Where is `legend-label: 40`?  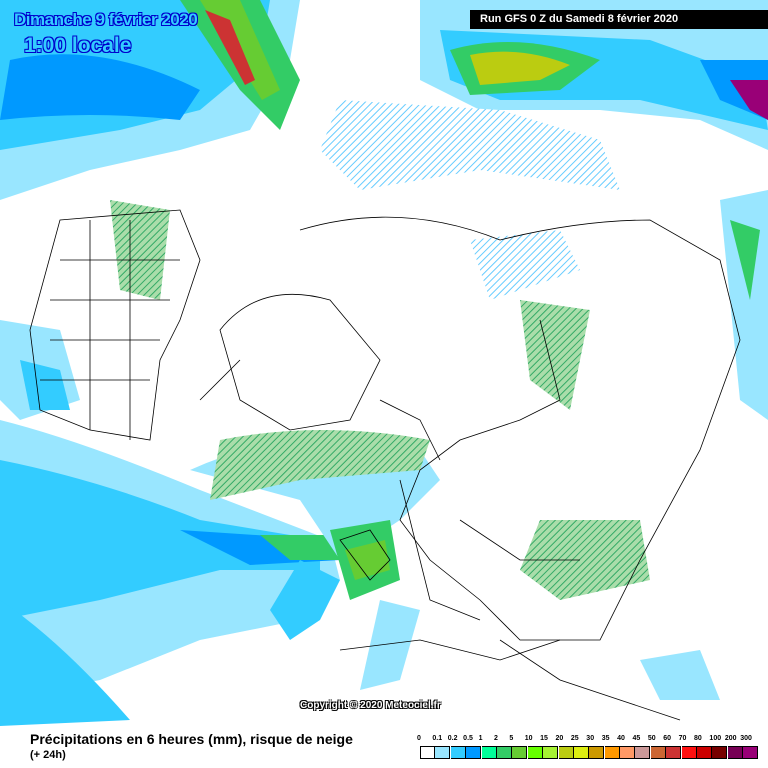 legend-label: 40 is located at coordinates (621, 738).